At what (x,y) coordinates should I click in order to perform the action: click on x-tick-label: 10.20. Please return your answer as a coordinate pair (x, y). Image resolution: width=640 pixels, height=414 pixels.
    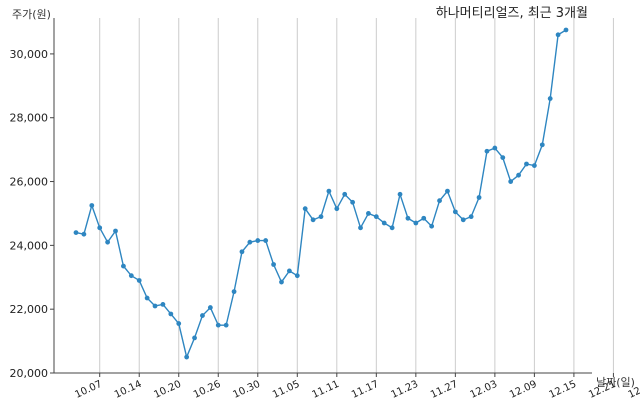
    Looking at the image, I should click on (167, 390).